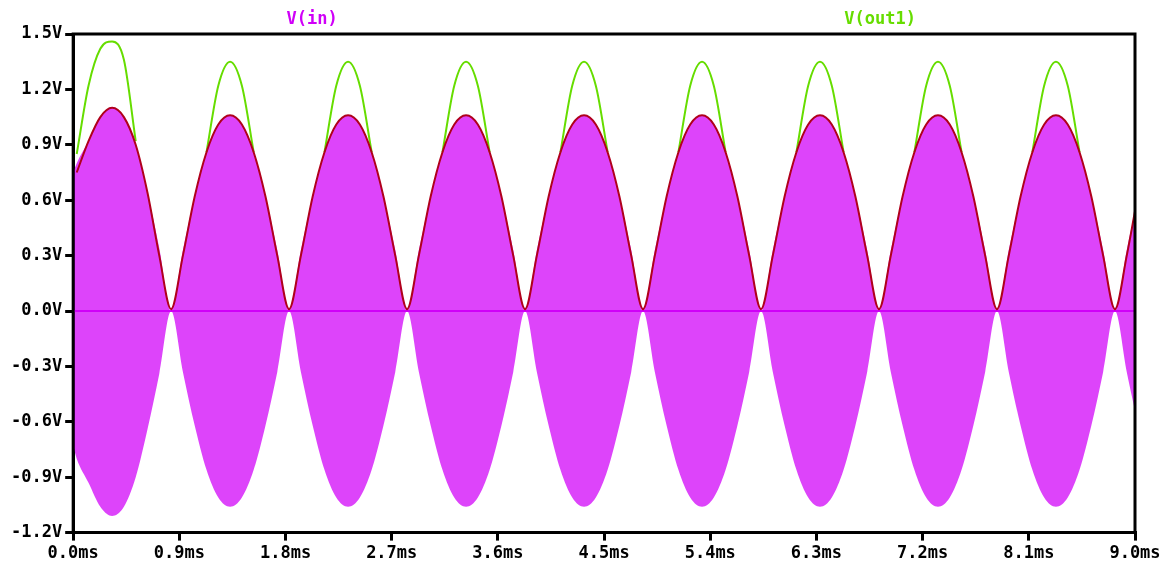 The image size is (1173, 575). What do you see at coordinates (36, 475) in the screenshot?
I see `y-tick-label: -0.9V` at bounding box center [36, 475].